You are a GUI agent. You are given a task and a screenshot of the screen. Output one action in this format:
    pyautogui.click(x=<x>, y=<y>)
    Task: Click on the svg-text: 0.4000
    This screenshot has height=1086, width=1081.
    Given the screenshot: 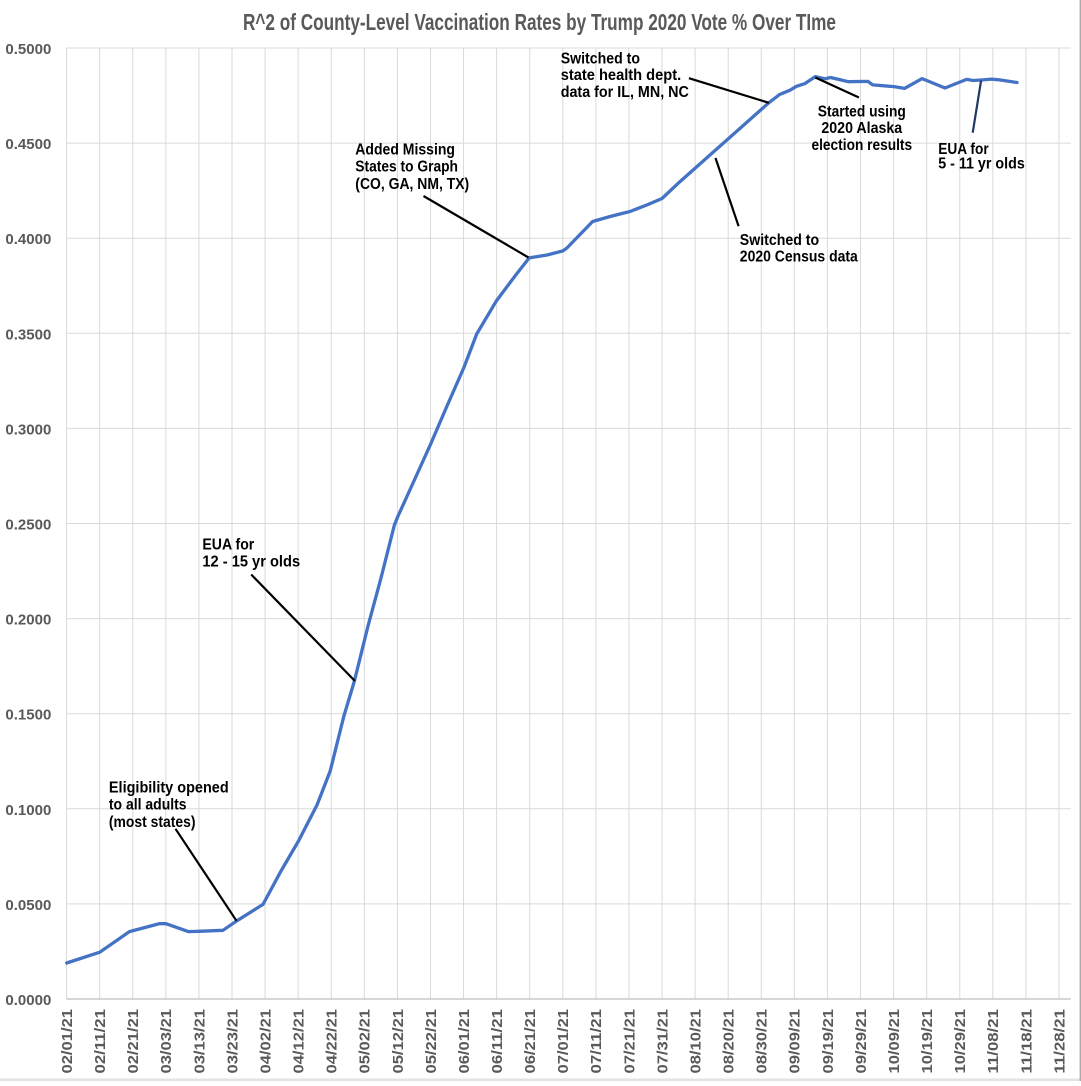 What is the action you would take?
    pyautogui.click(x=28, y=239)
    